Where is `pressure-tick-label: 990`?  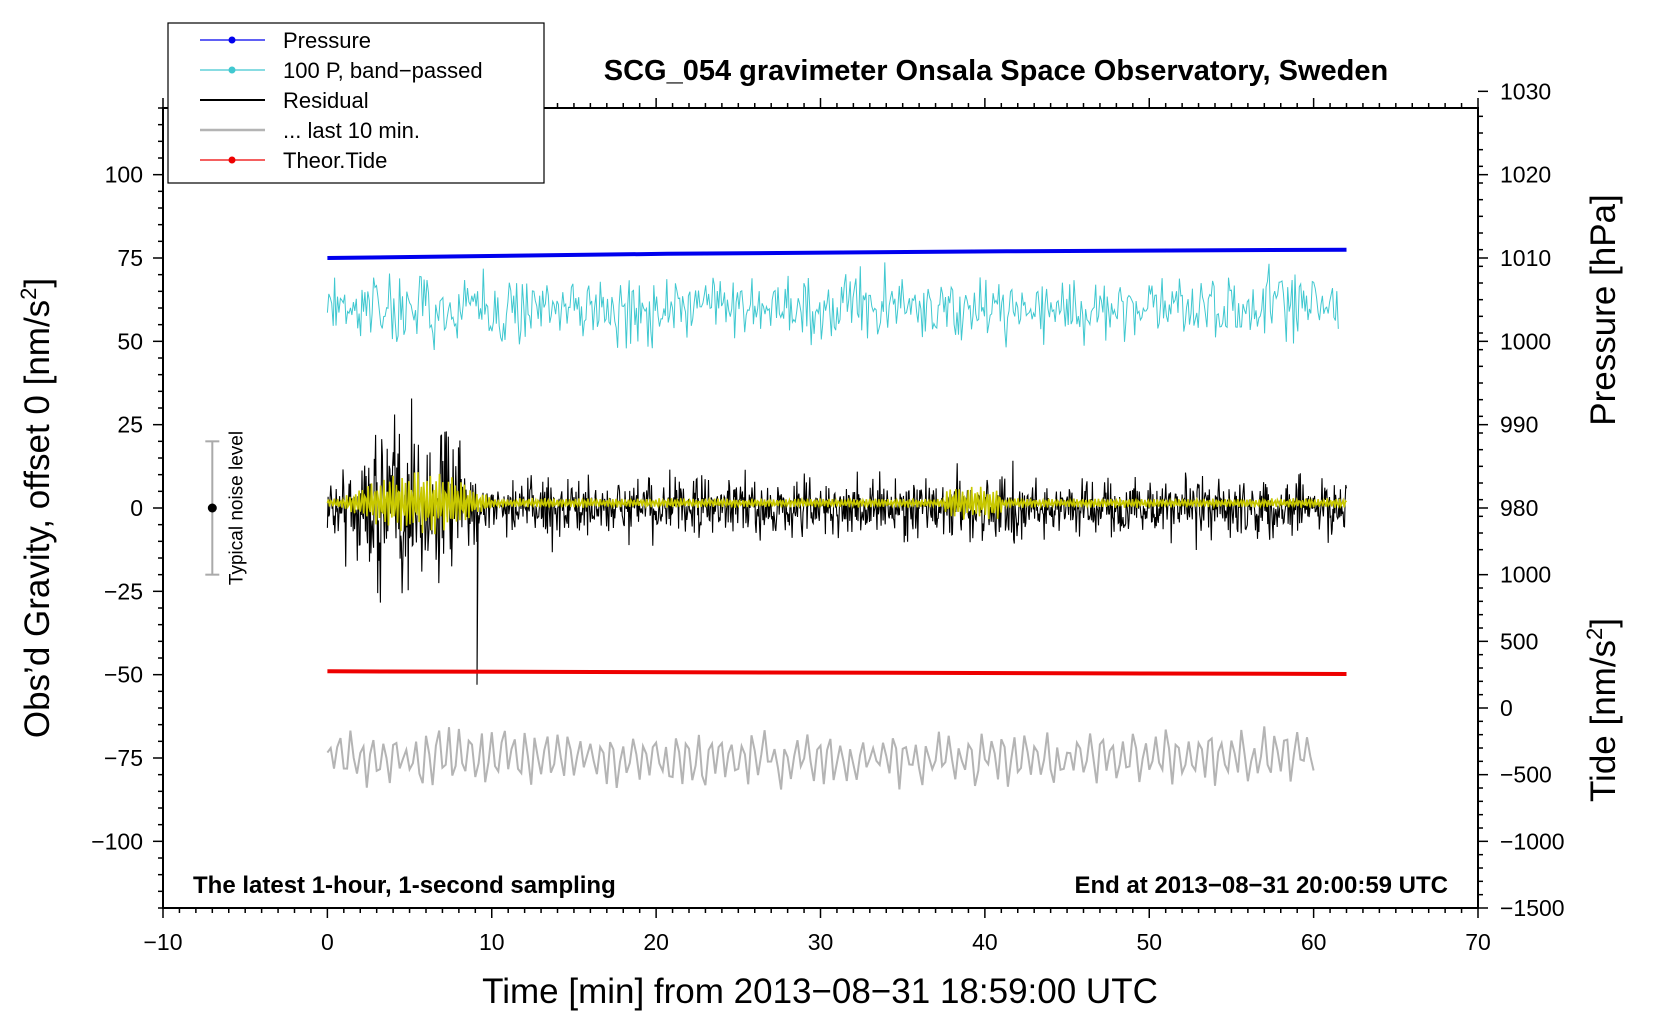 pressure-tick-label: 990 is located at coordinates (1519, 425).